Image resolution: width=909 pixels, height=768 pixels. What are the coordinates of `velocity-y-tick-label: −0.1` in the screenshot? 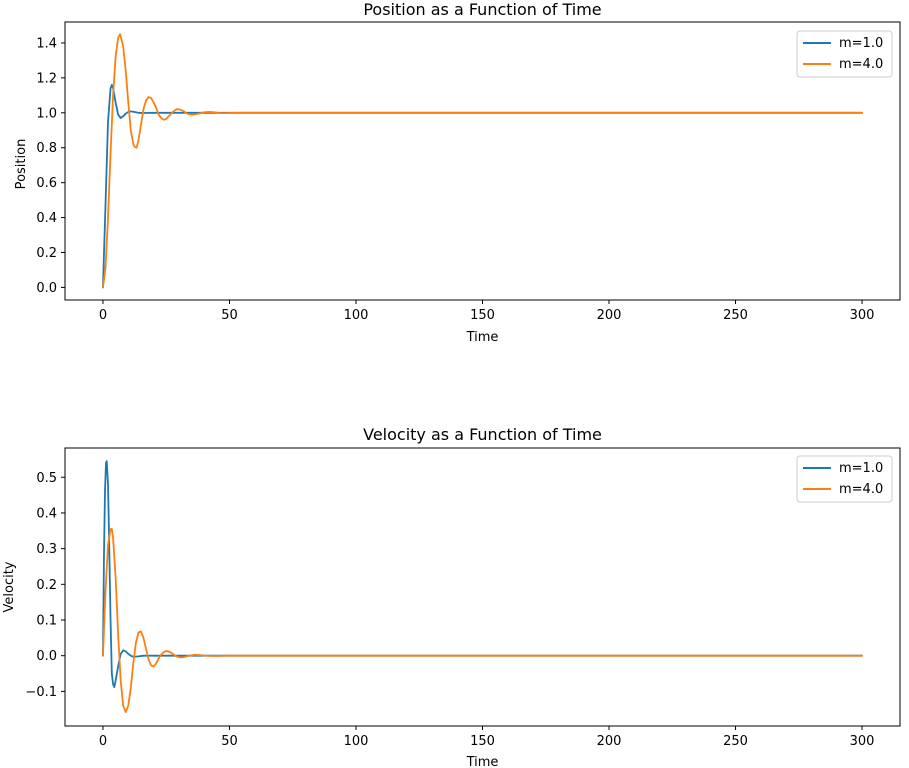 It's located at (41, 692).